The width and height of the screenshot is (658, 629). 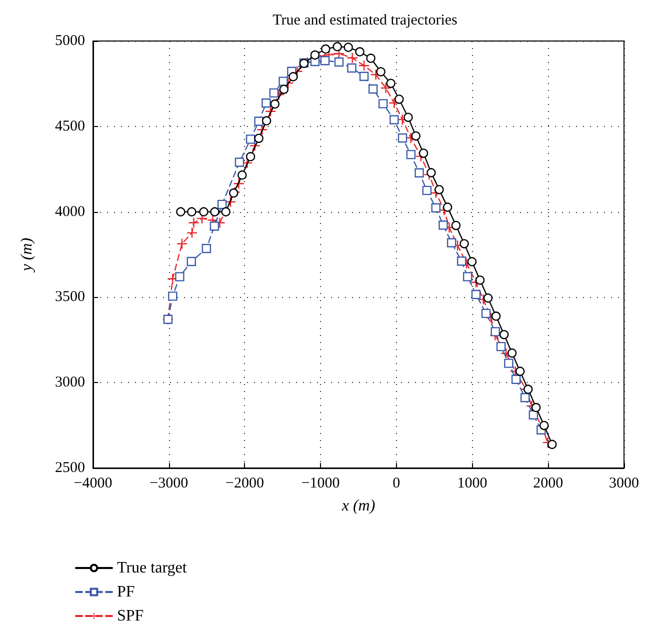 I want to click on x-tick-label: −2000, so click(x=244, y=484).